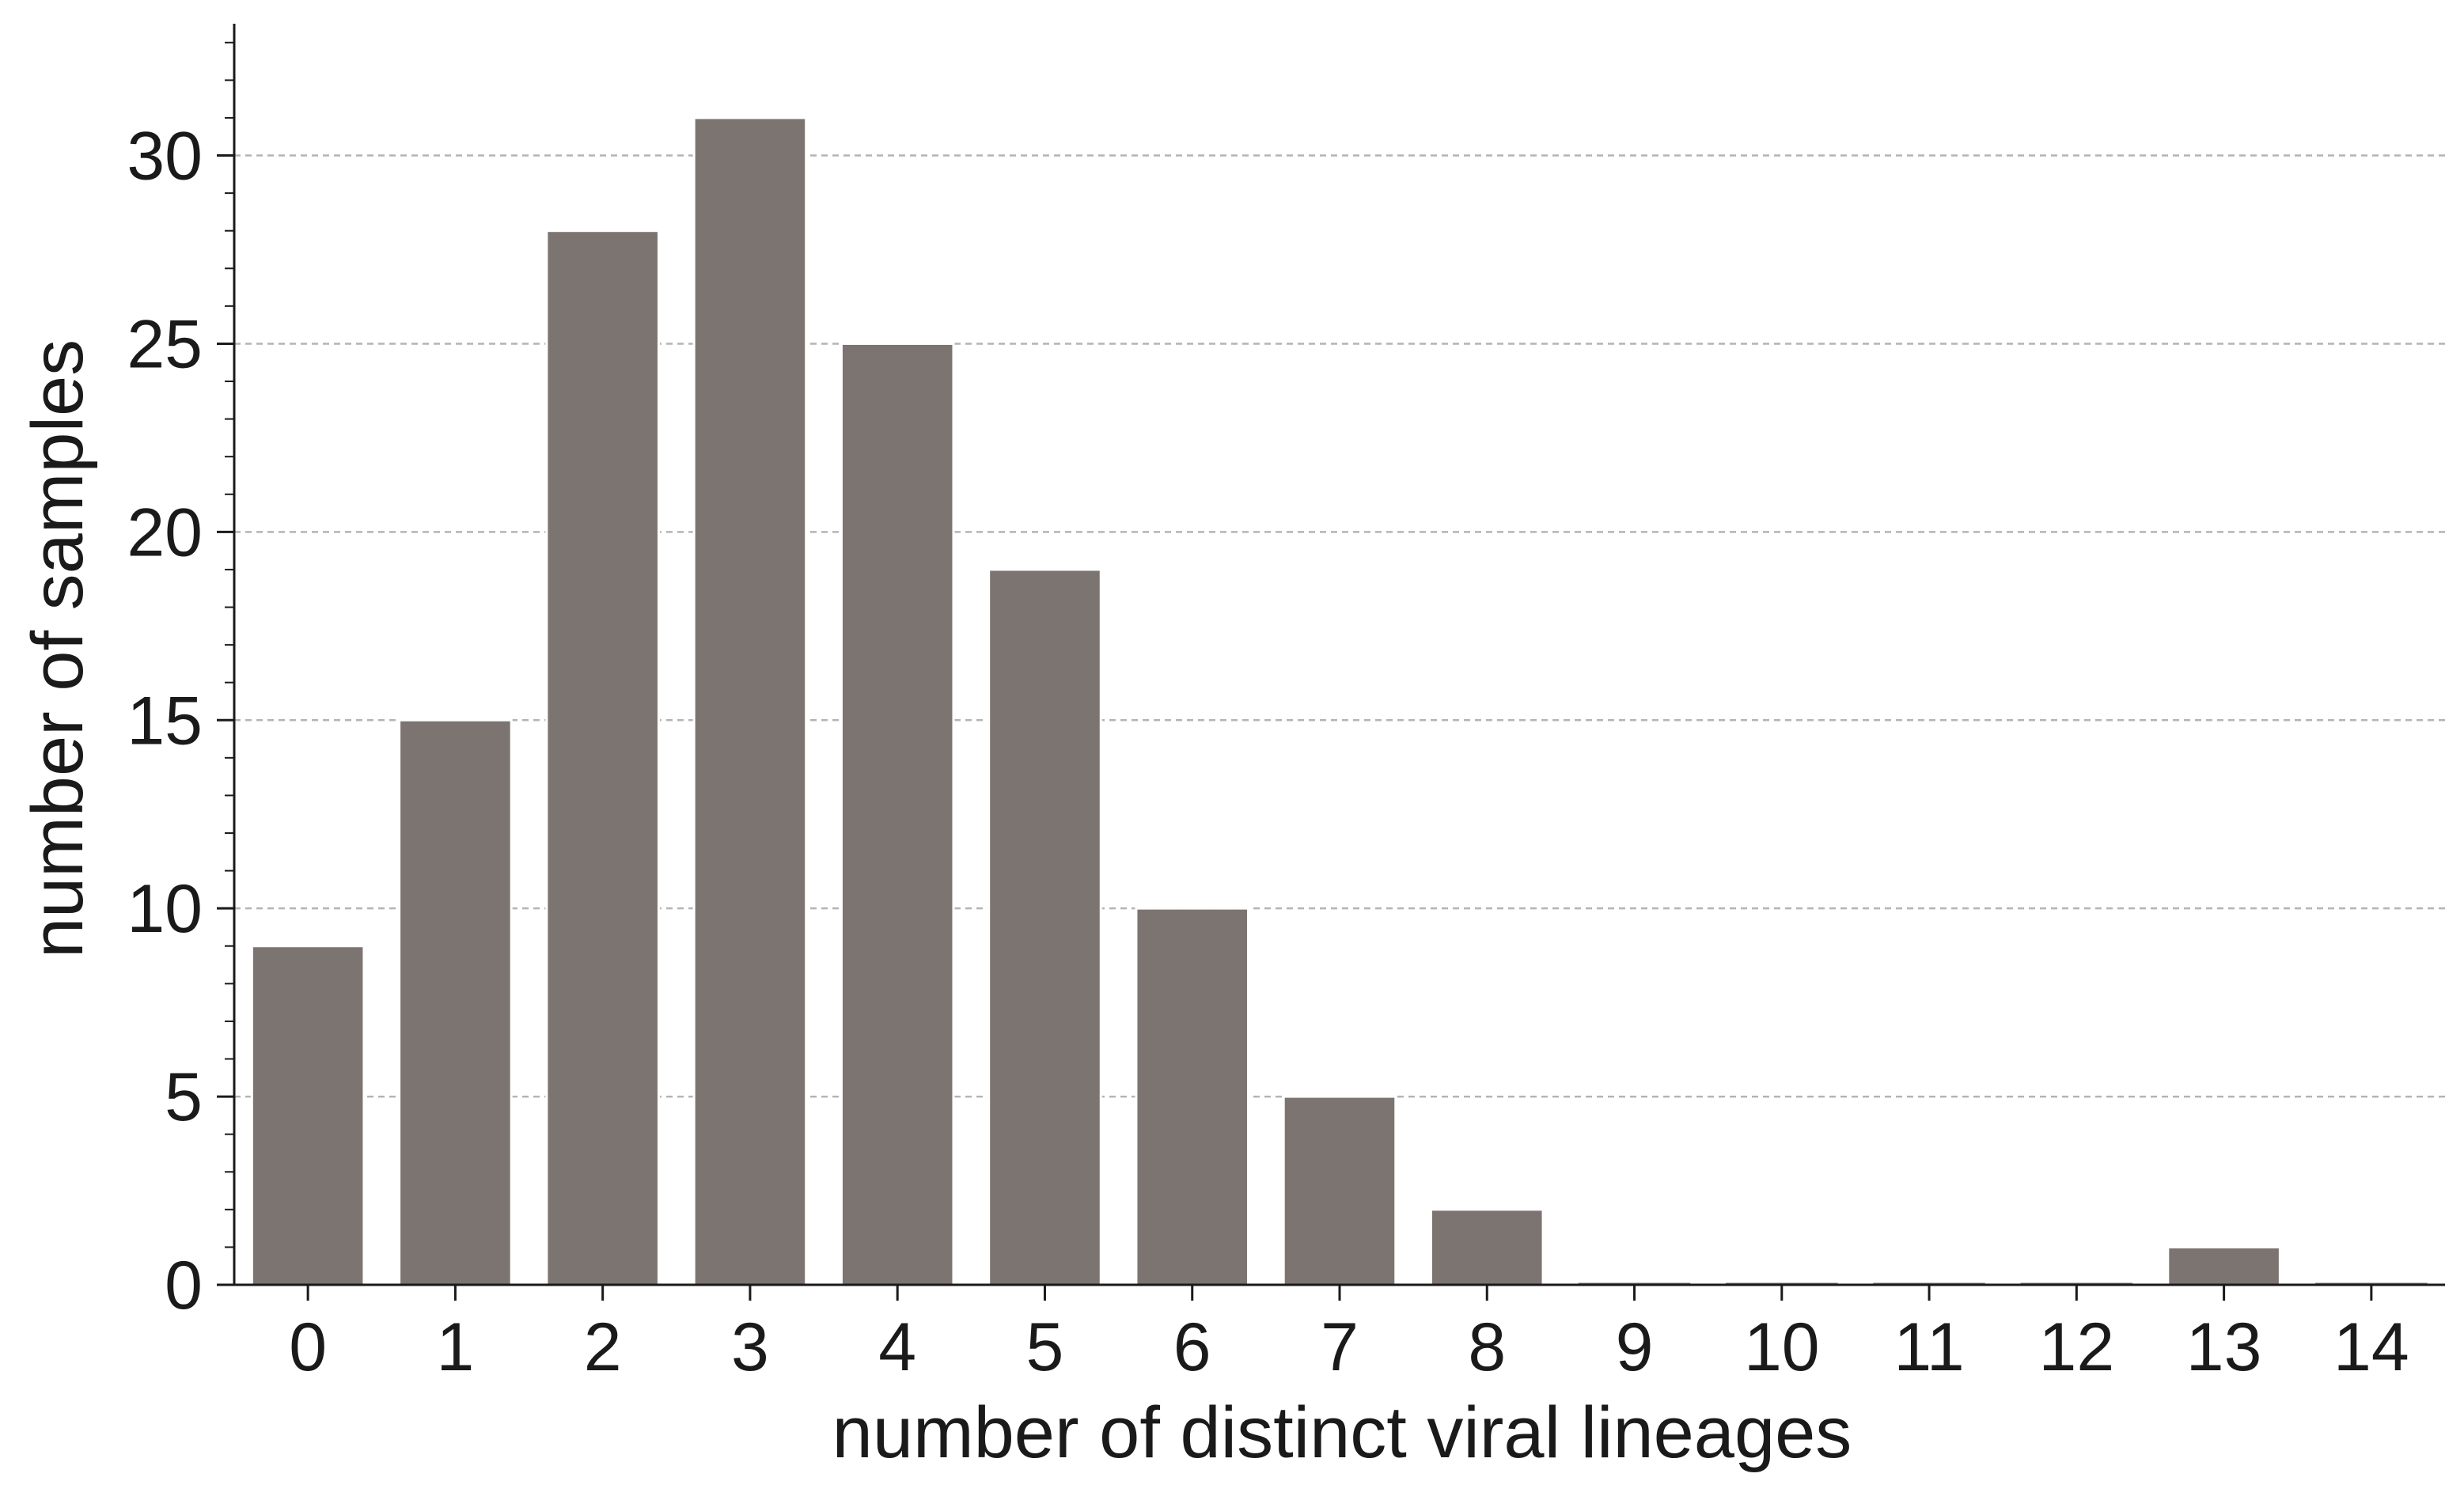 Image resolution: width=2464 pixels, height=1500 pixels. What do you see at coordinates (1340, 1347) in the screenshot?
I see `x-tick-label: 7` at bounding box center [1340, 1347].